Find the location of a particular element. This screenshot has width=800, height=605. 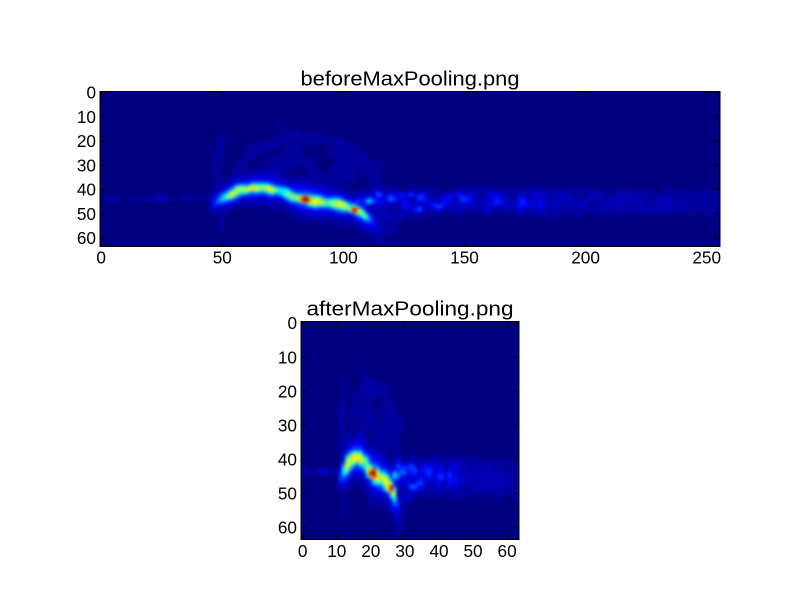

svg-text: 150 is located at coordinates (464, 258).